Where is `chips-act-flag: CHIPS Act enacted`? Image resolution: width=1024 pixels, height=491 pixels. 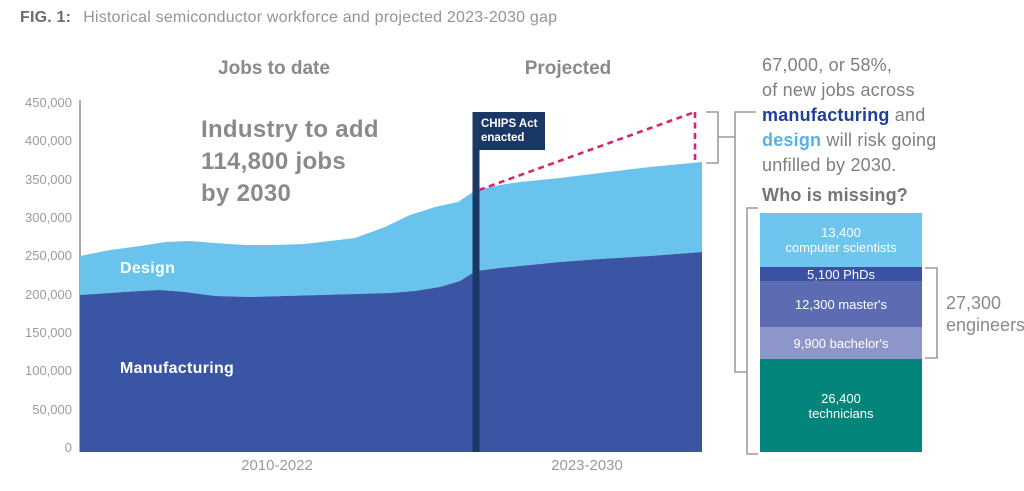
chips-act-flag: CHIPS Act enacted is located at coordinates (509, 131).